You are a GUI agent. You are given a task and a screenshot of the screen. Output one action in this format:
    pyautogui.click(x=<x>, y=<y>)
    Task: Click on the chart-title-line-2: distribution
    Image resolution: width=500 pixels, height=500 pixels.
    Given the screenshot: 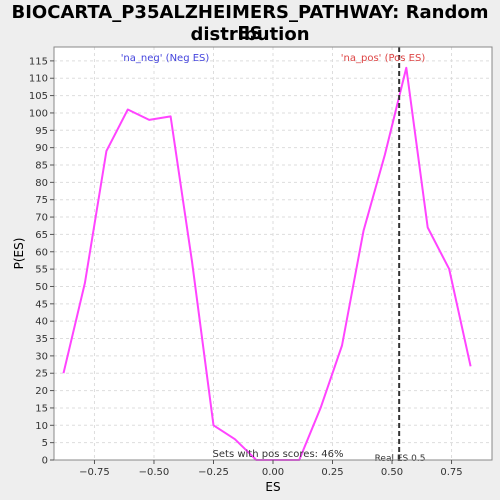 What is the action you would take?
    pyautogui.click(x=250, y=34)
    